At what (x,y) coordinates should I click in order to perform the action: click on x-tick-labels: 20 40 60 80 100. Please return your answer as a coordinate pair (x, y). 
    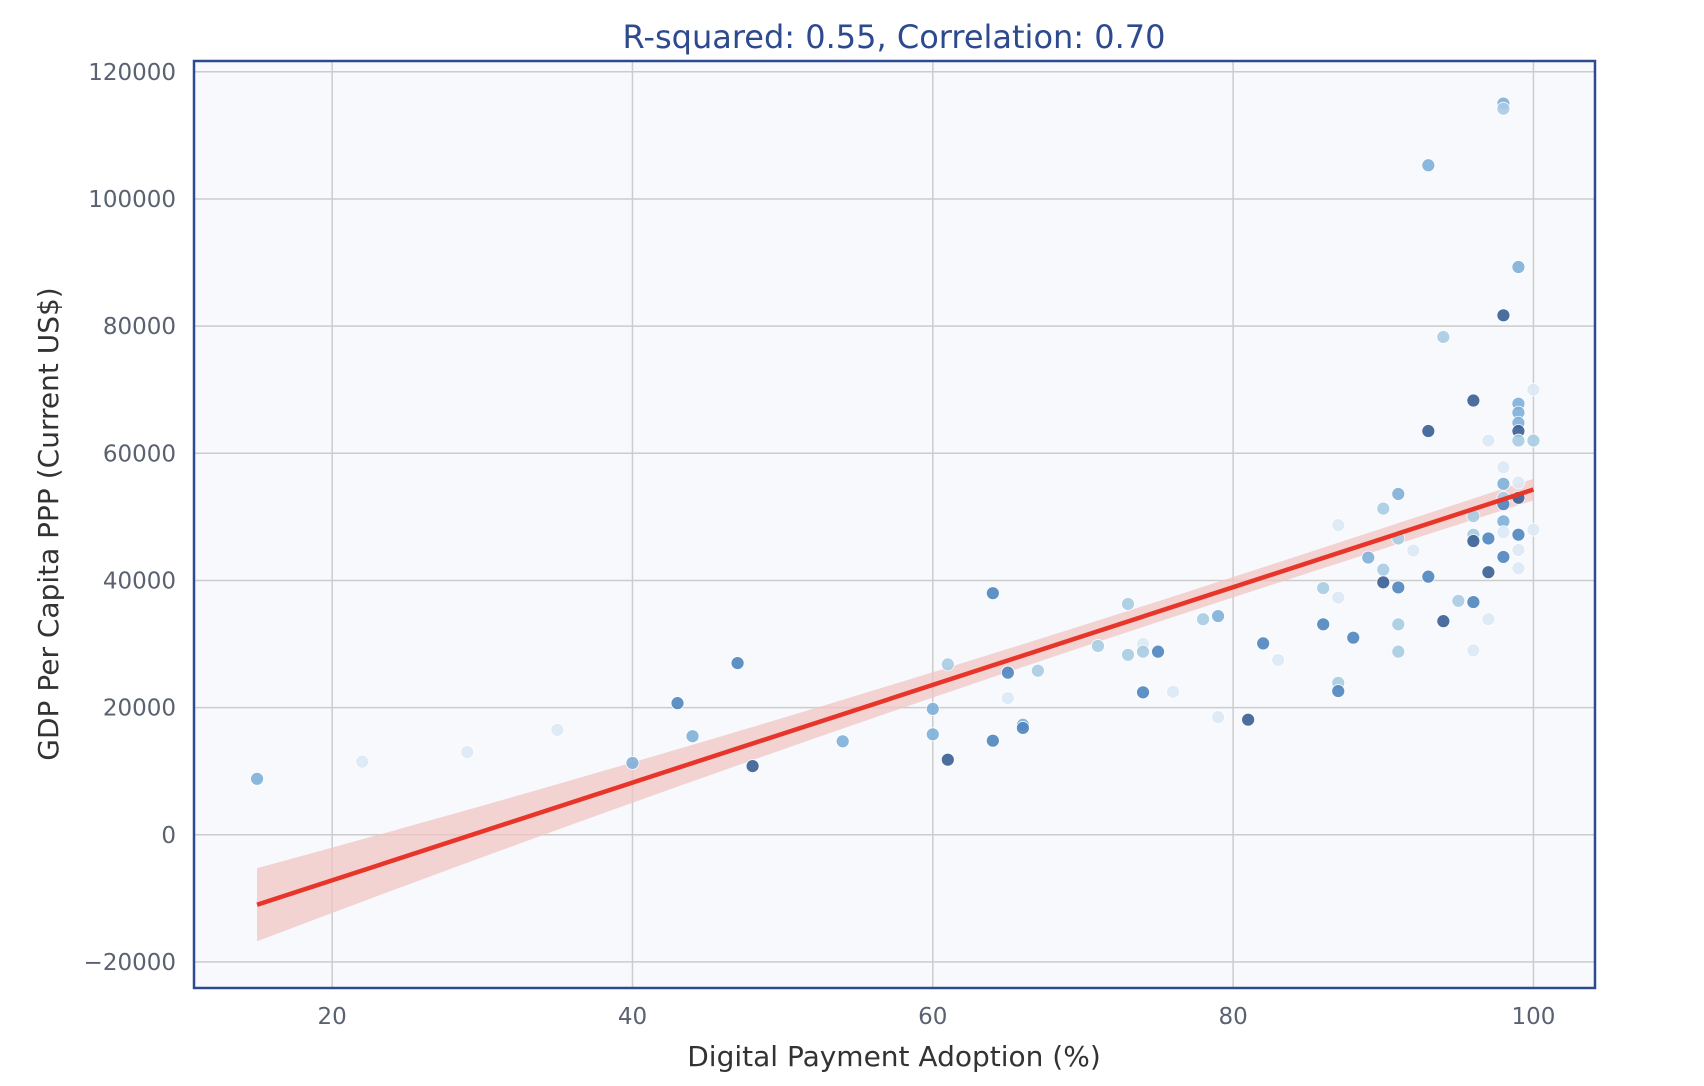
    Looking at the image, I should click on (937, 1017).